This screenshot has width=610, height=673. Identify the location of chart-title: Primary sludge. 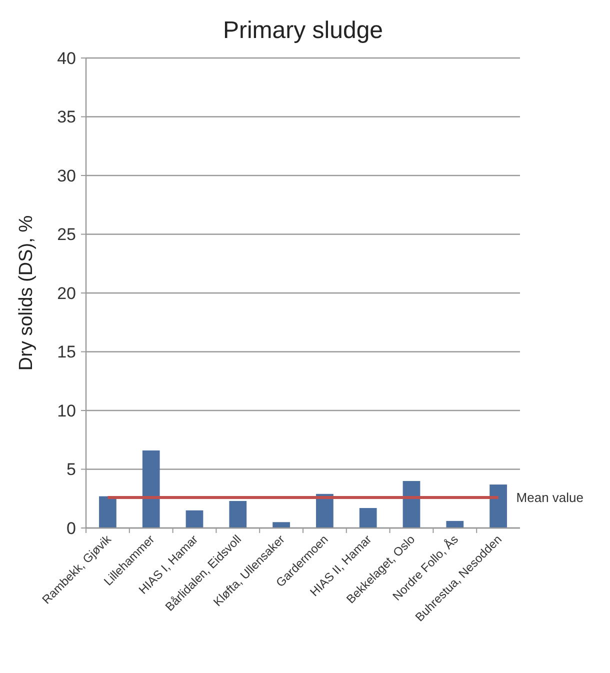
(303, 30).